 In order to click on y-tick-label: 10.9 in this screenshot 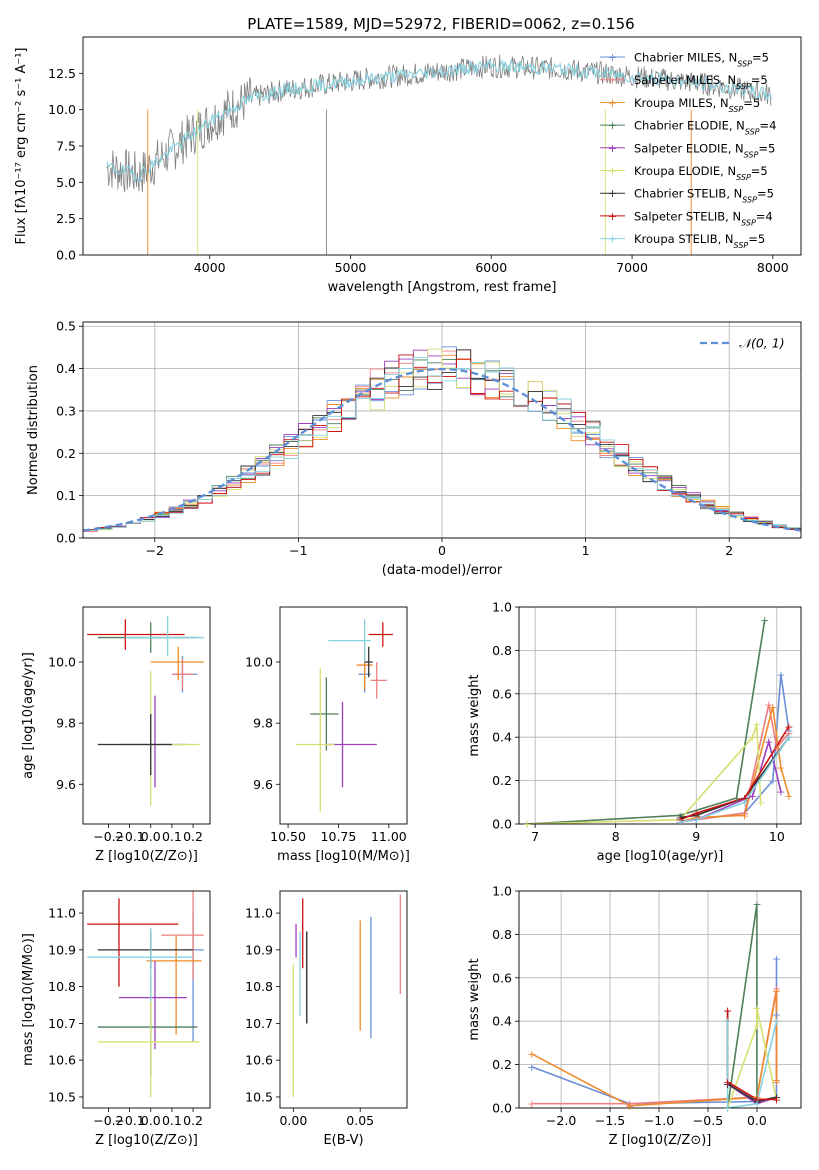, I will do `click(62, 949)`.